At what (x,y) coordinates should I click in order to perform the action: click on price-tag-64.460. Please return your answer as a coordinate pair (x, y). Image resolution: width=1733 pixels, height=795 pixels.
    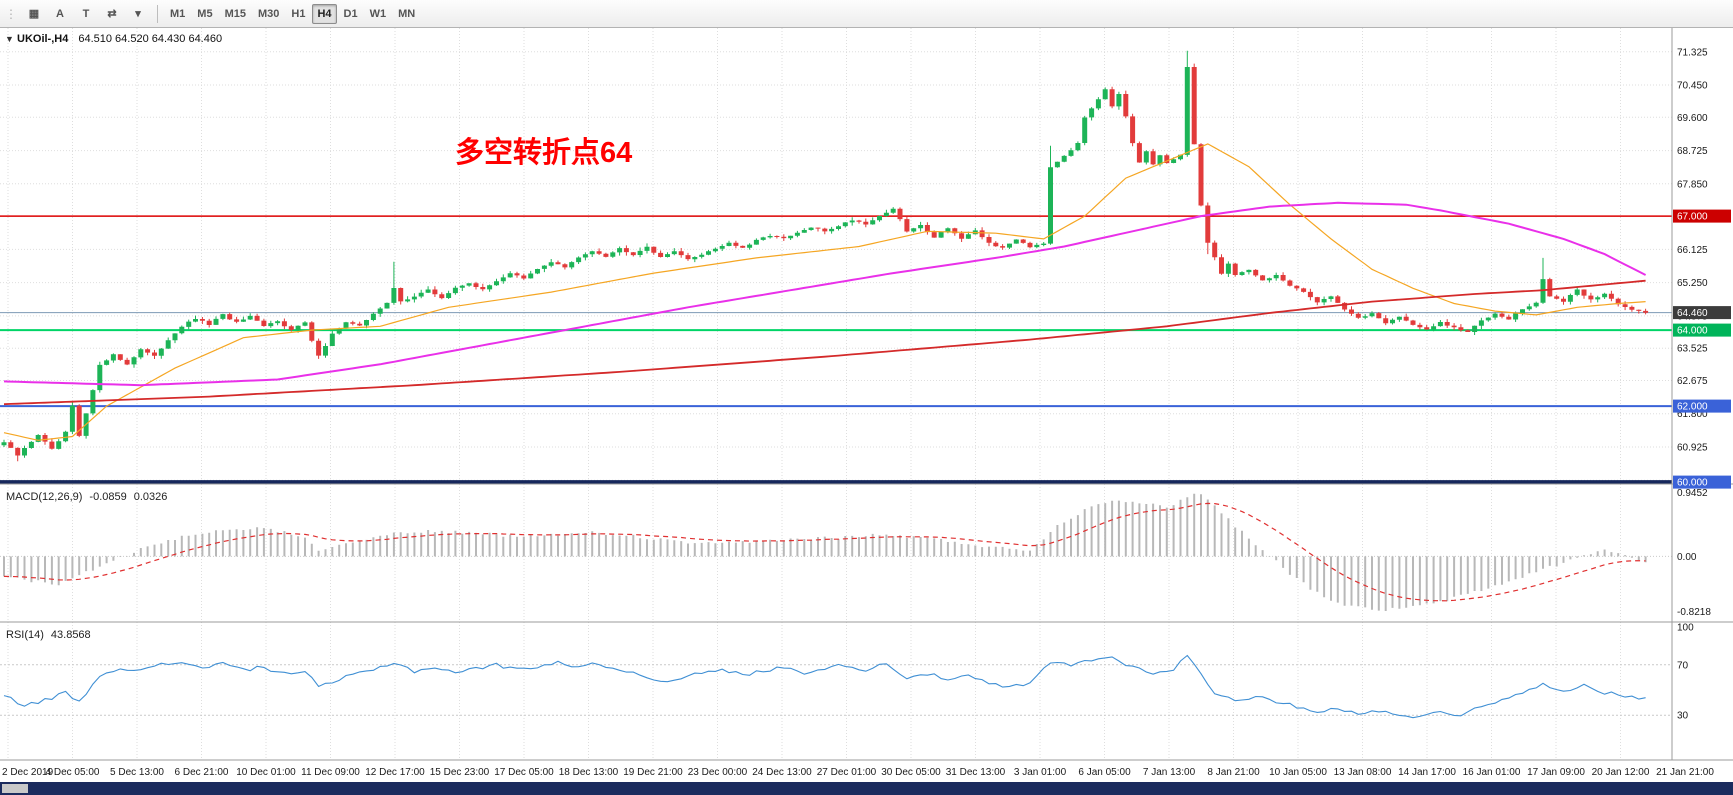
    Looking at the image, I should click on (1702, 313).